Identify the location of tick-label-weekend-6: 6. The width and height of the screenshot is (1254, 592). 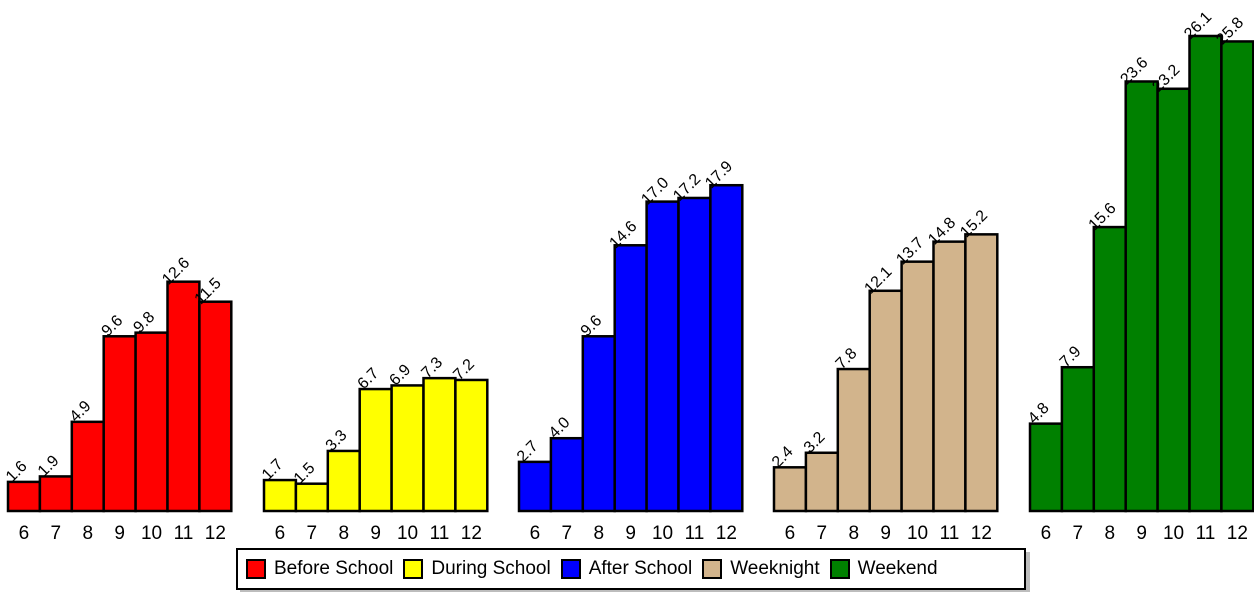
(1046, 533).